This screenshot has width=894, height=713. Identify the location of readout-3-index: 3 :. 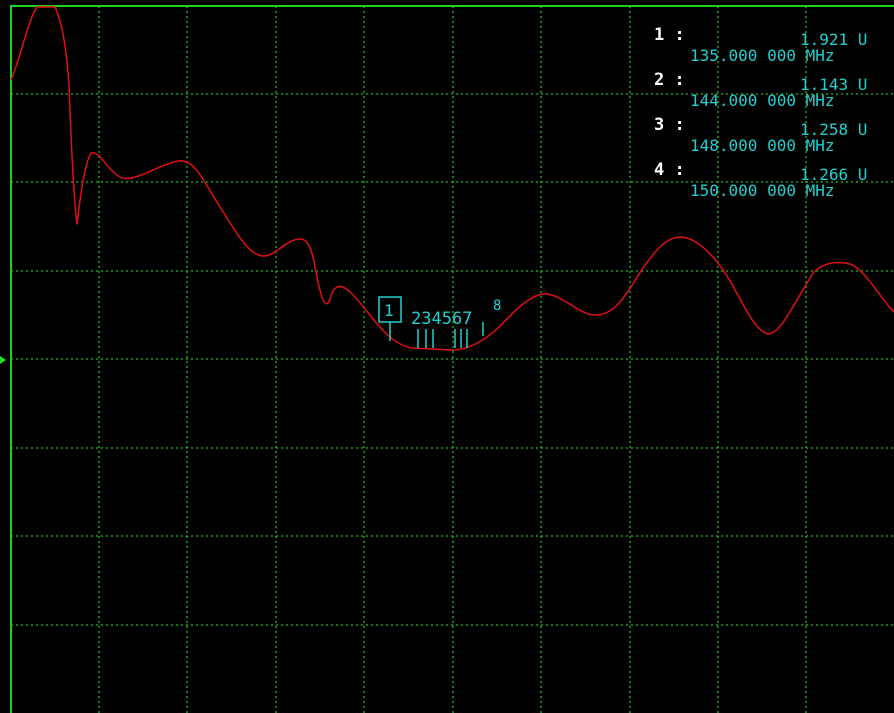
(669, 125).